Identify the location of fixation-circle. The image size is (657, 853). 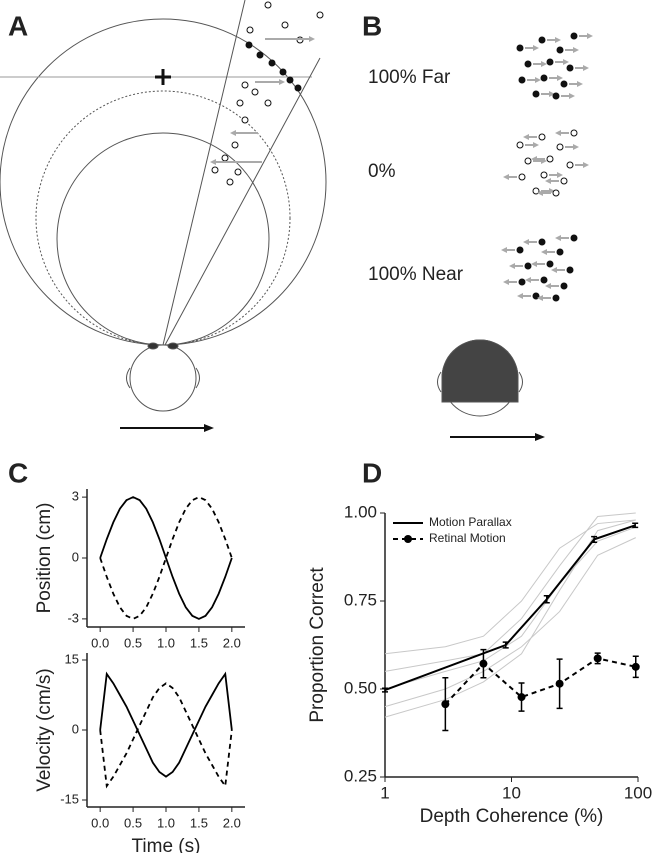
(163, 218).